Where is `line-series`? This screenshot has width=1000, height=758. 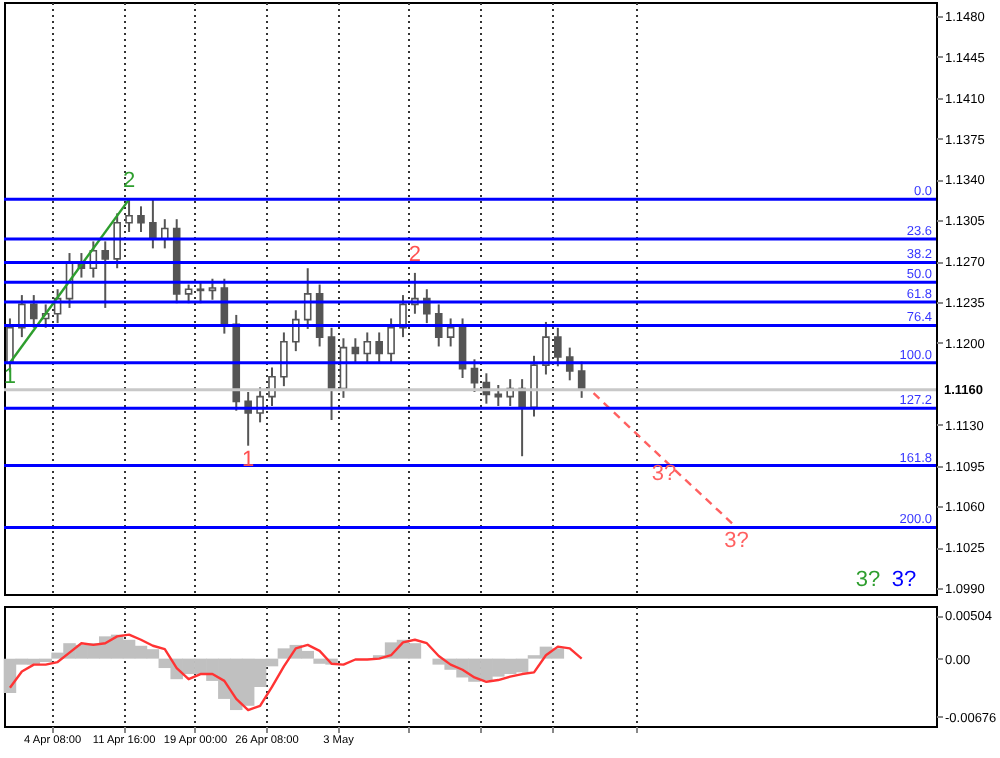 line-series is located at coordinates (295, 672).